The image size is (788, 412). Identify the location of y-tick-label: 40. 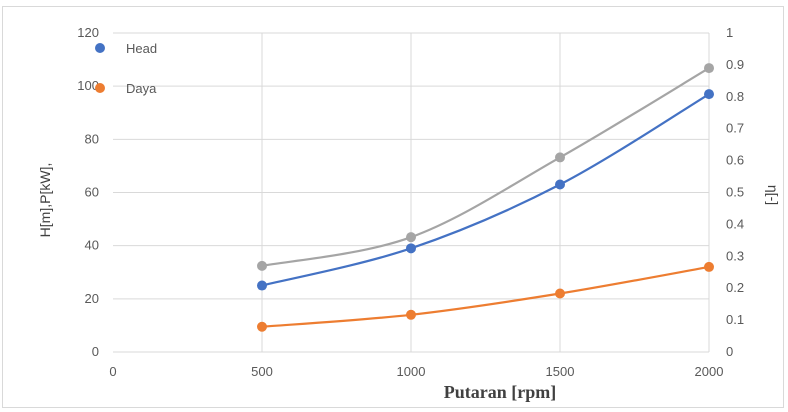
(92, 245).